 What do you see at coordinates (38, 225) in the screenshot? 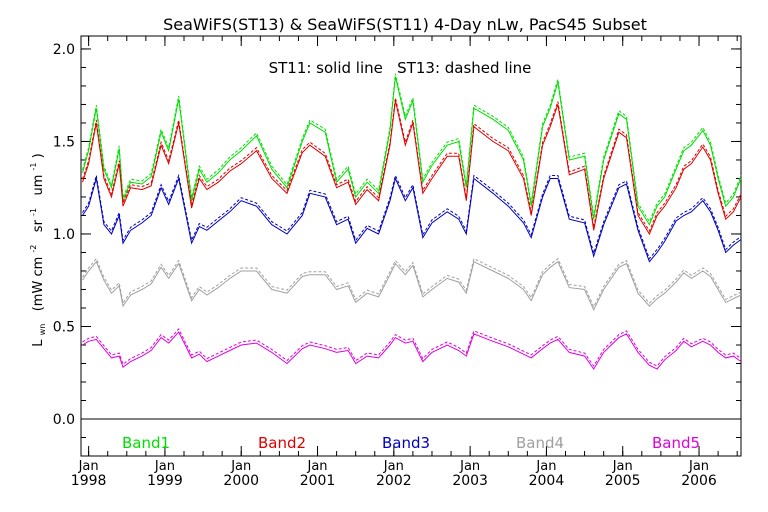
I see `ylabel-units-rest: sr` at bounding box center [38, 225].